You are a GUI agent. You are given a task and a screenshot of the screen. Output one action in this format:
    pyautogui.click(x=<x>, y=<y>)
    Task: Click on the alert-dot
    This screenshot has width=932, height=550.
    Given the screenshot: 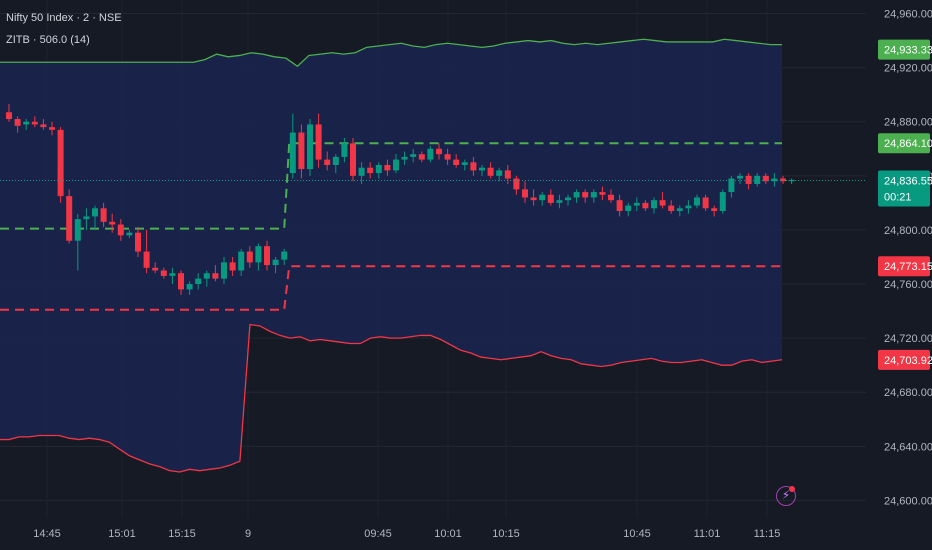 What is the action you would take?
    pyautogui.click(x=792, y=489)
    